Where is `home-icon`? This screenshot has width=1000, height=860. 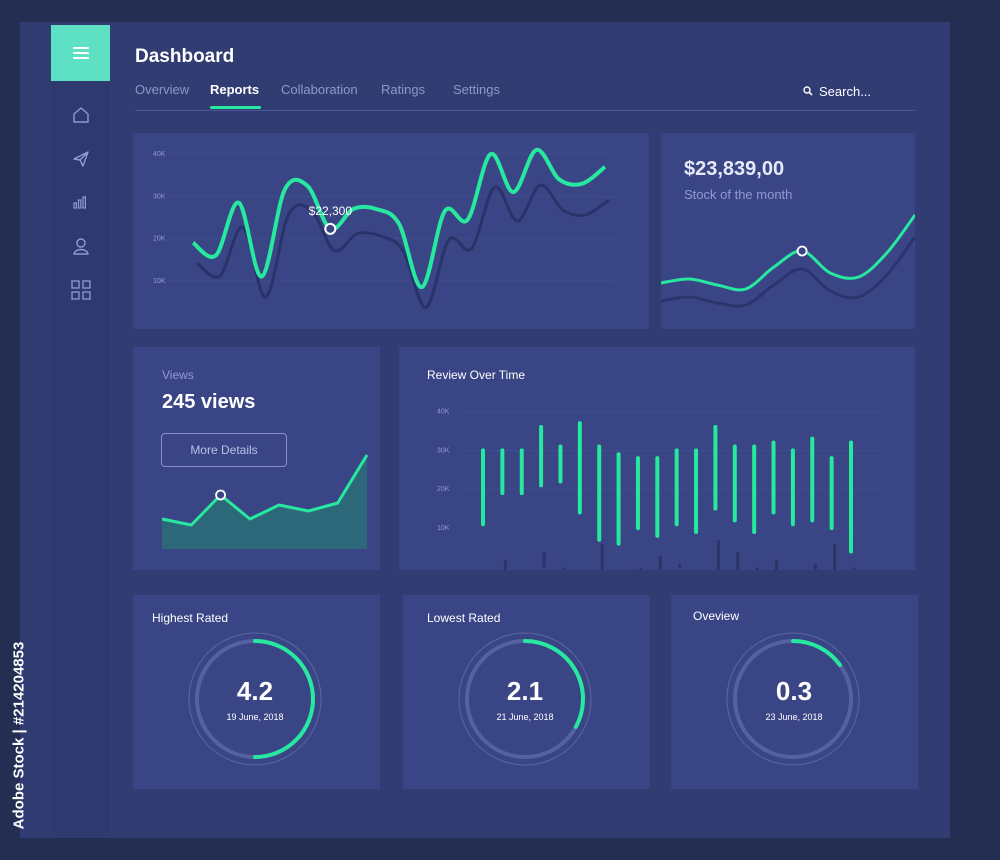
home-icon is located at coordinates (81, 115).